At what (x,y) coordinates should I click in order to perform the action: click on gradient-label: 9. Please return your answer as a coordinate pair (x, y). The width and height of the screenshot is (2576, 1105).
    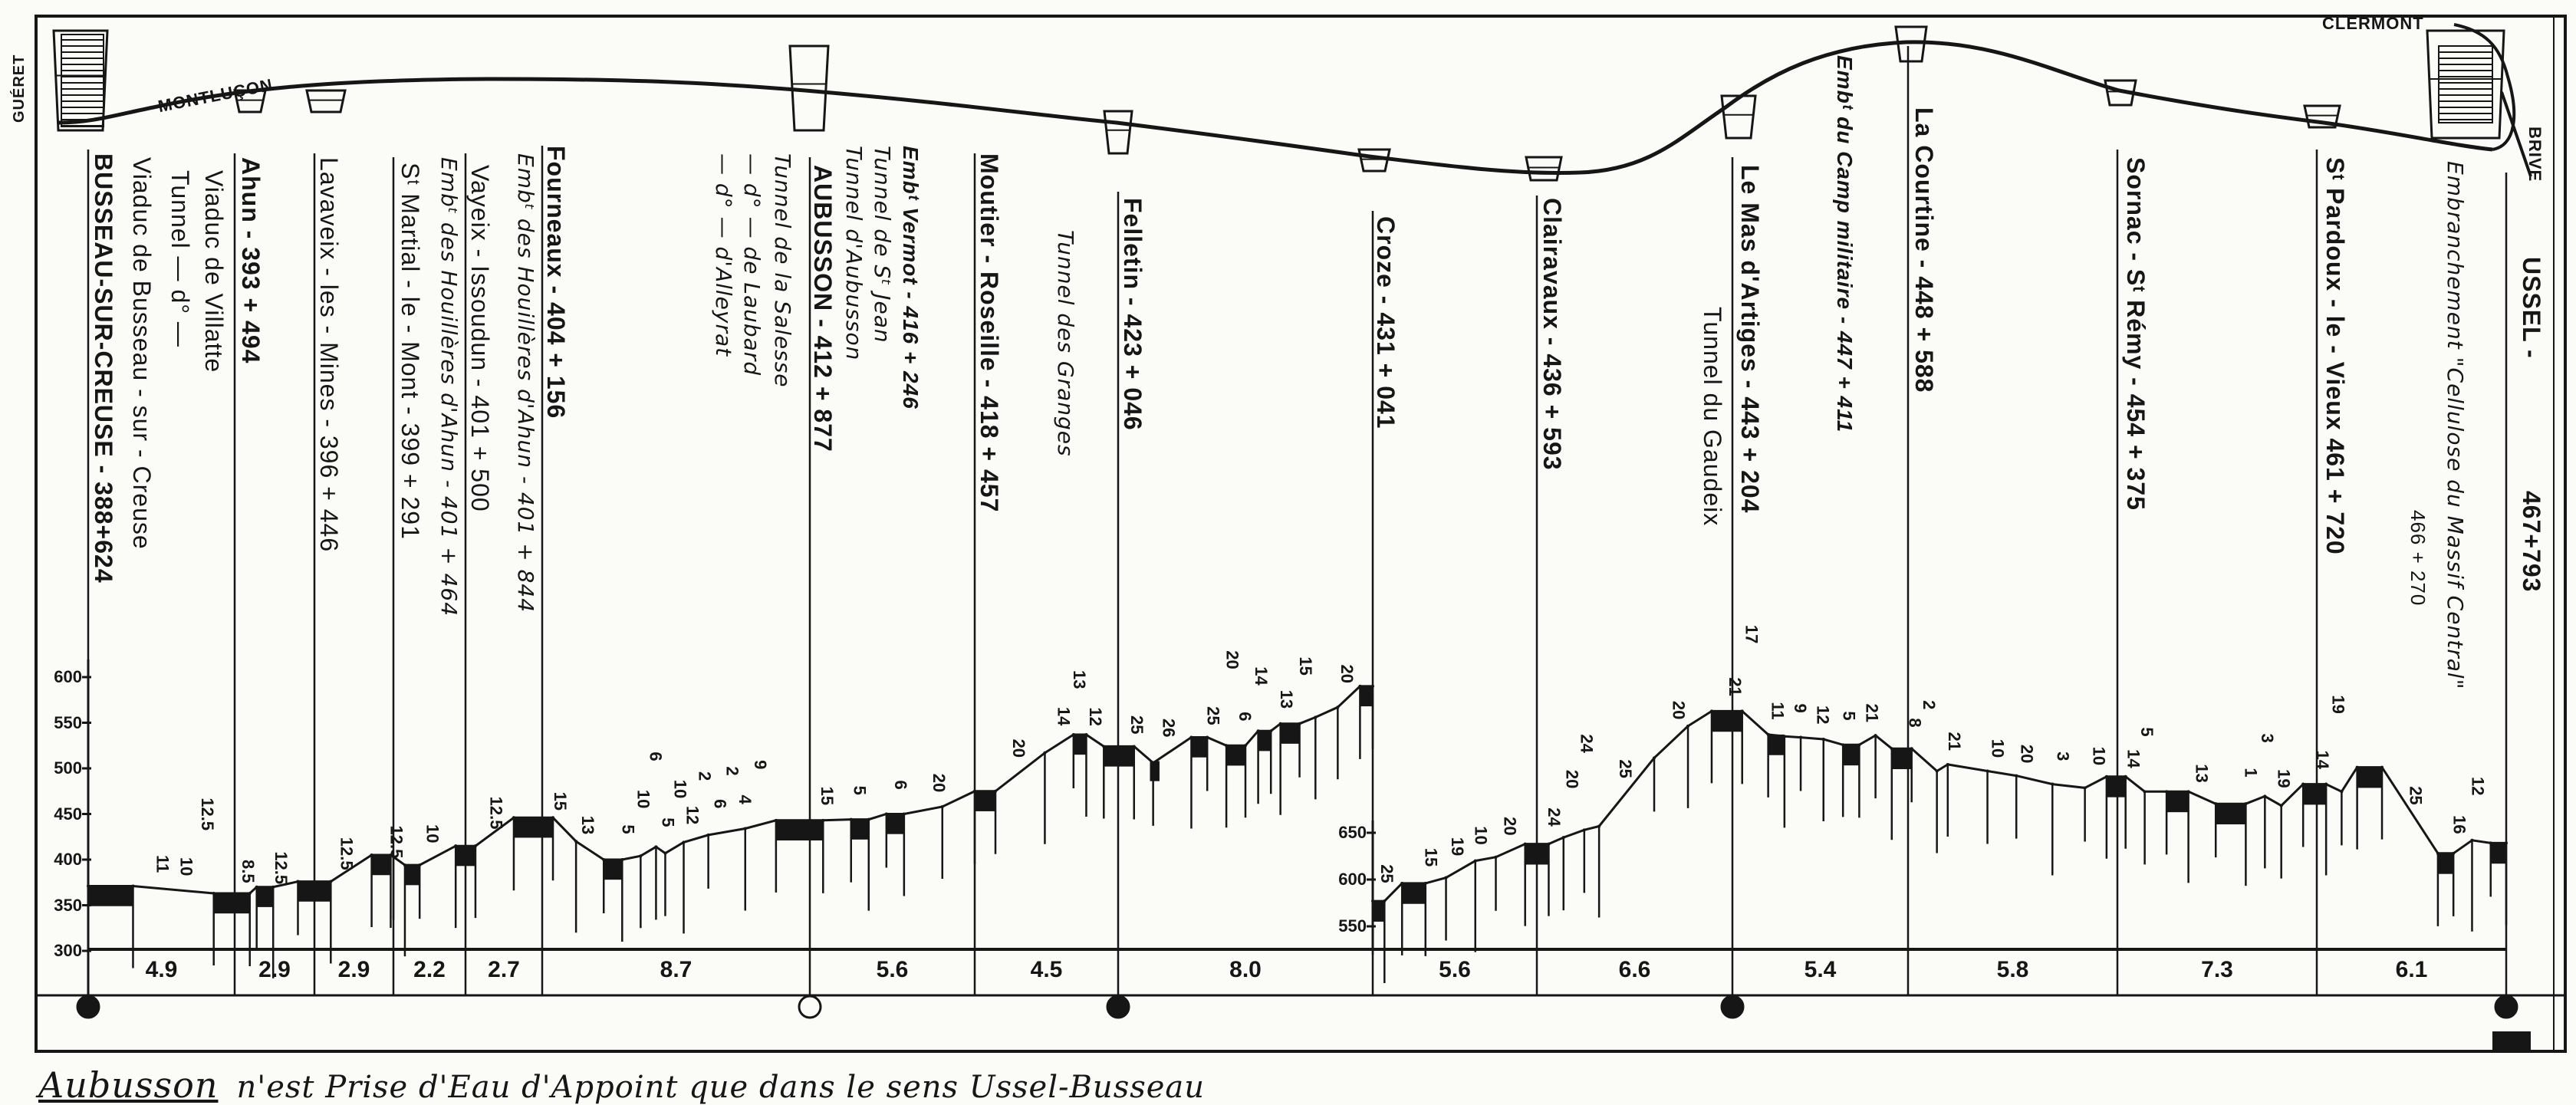
    Looking at the image, I should click on (760, 764).